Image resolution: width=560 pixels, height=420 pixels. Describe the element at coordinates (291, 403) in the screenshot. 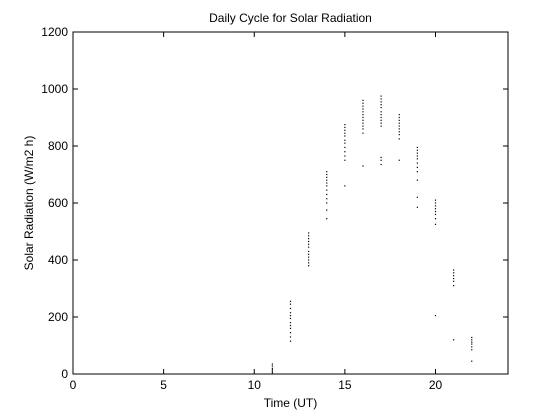

I see `x-axis-label: Time (UT)` at that location.